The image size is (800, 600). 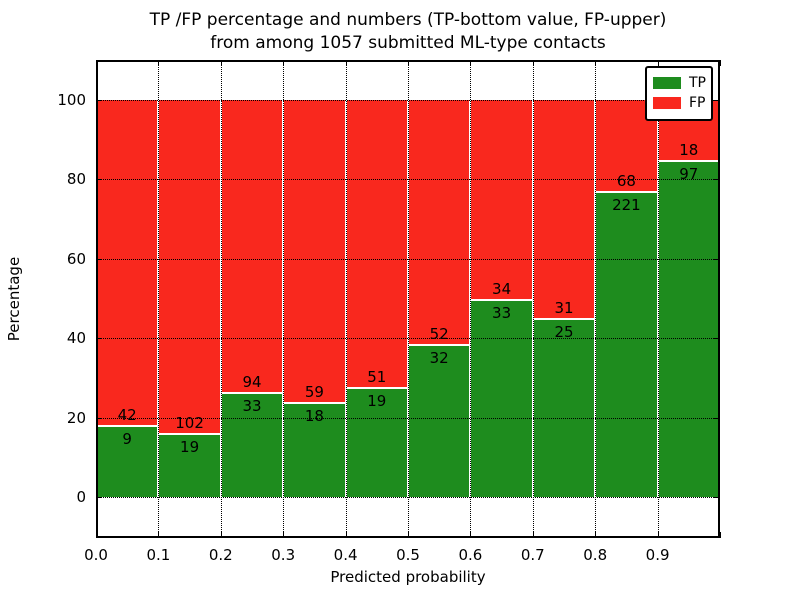 I want to click on bar-label-fp: 94, so click(x=252, y=381).